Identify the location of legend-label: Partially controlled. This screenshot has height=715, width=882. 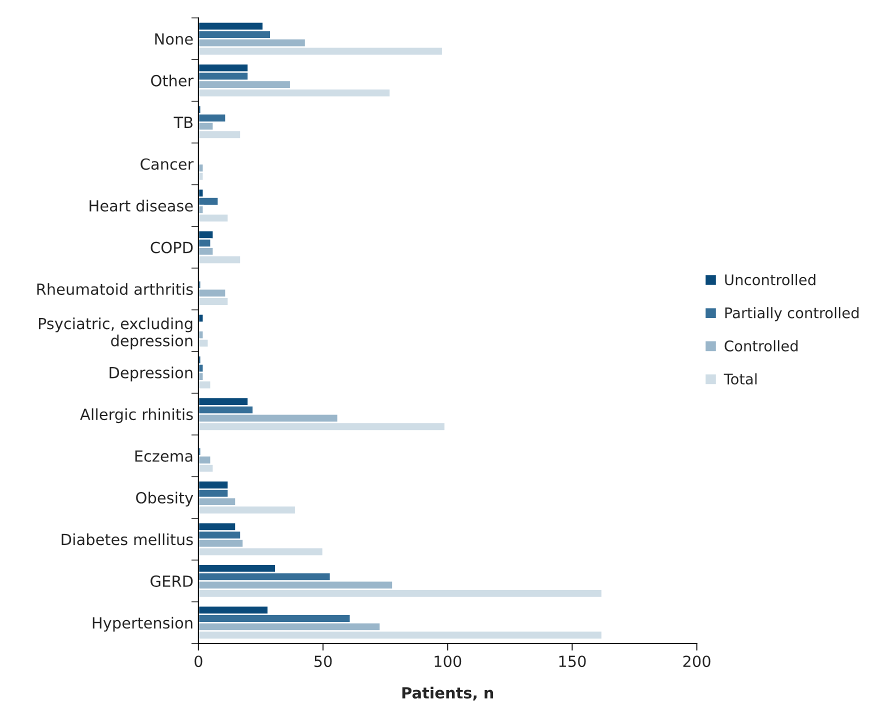
(792, 314).